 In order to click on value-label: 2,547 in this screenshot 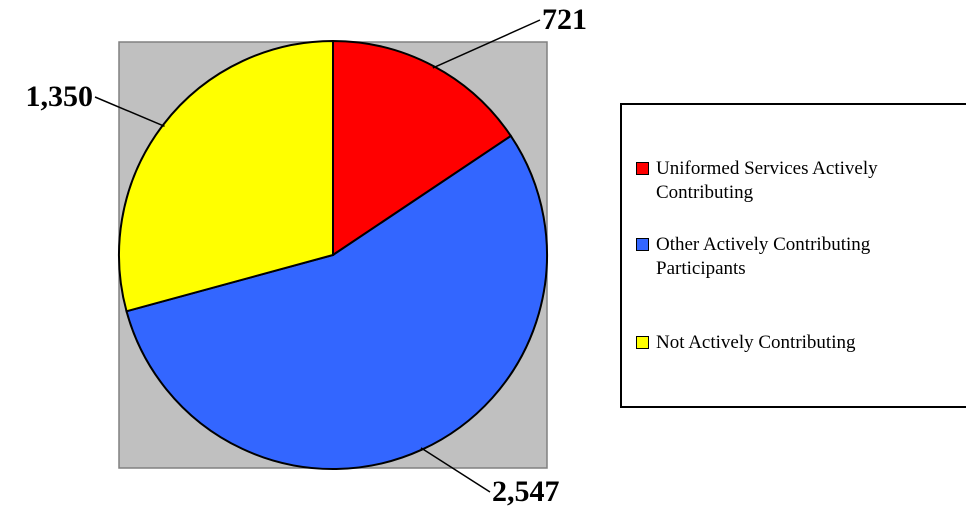, I will do `click(526, 491)`.